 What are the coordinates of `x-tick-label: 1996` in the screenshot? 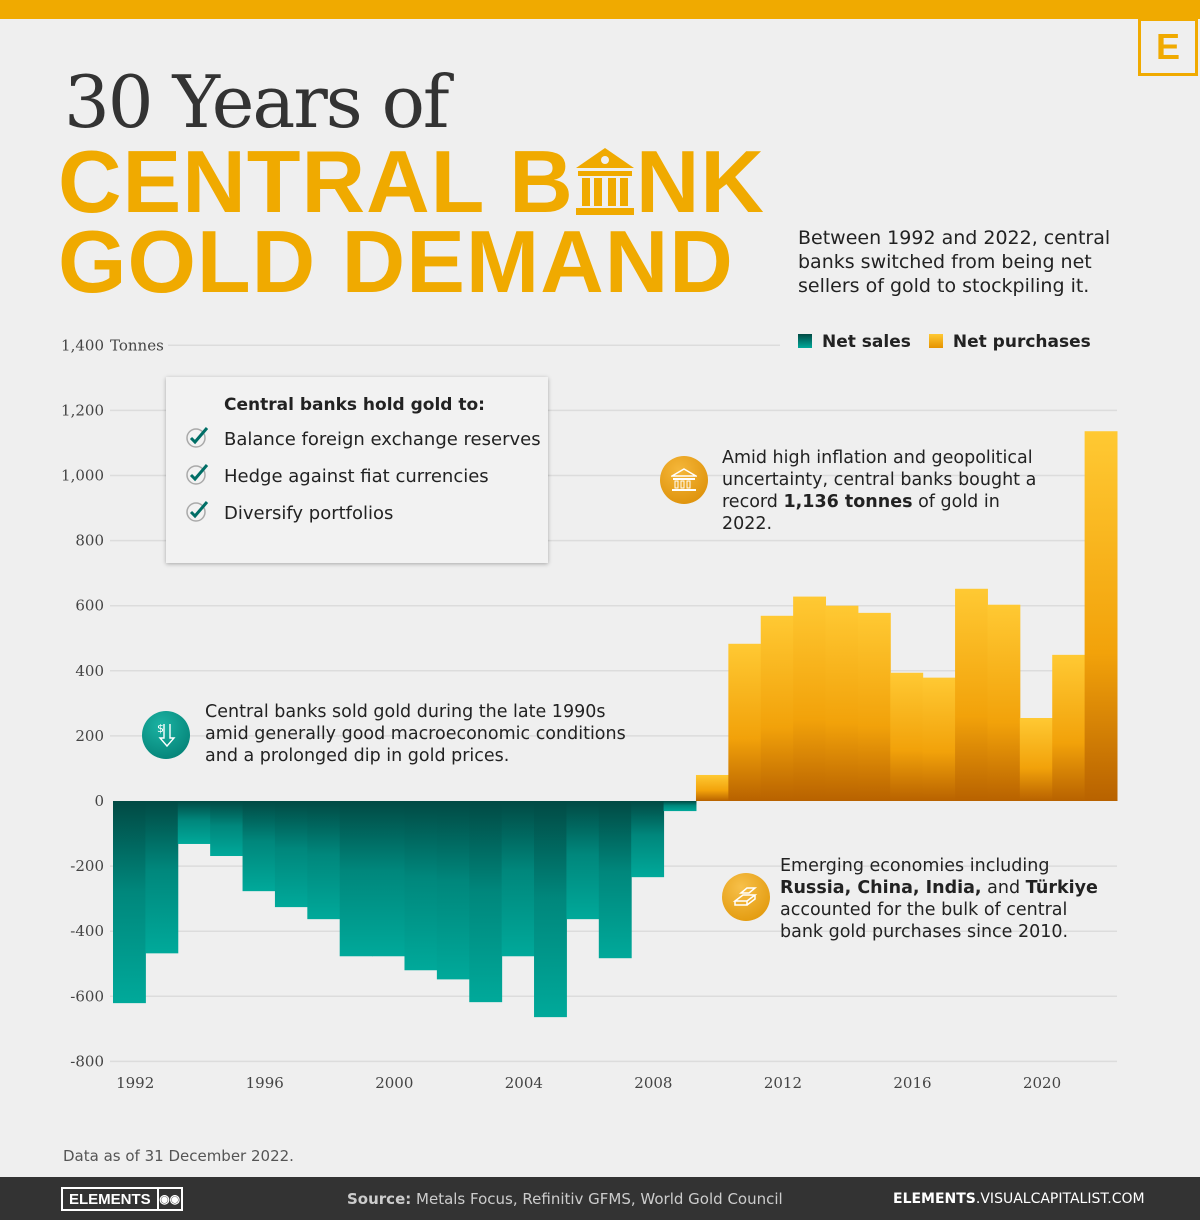 It's located at (265, 1083).